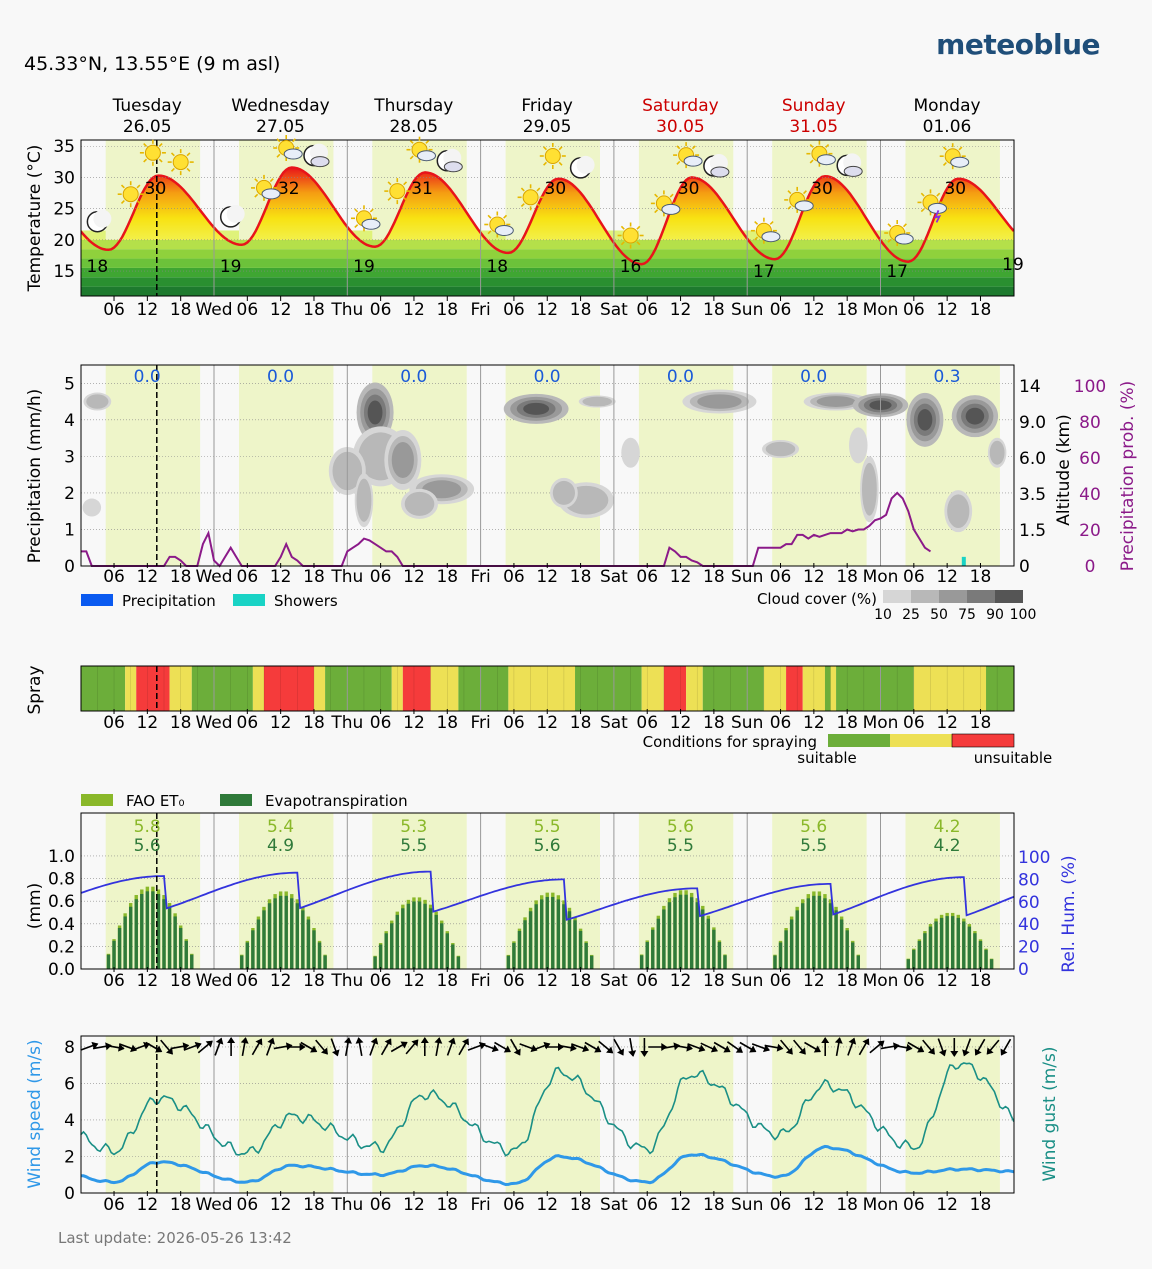 The width and height of the screenshot is (1152, 1269). What do you see at coordinates (480, 1205) in the screenshot?
I see `wind-day-tick-3: Fri` at bounding box center [480, 1205].